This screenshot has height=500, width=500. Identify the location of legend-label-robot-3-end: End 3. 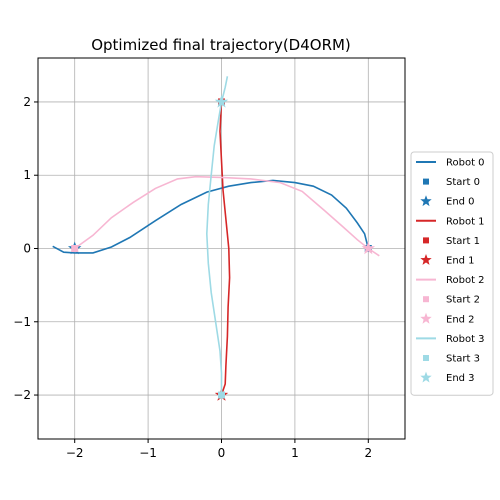
(460, 378).